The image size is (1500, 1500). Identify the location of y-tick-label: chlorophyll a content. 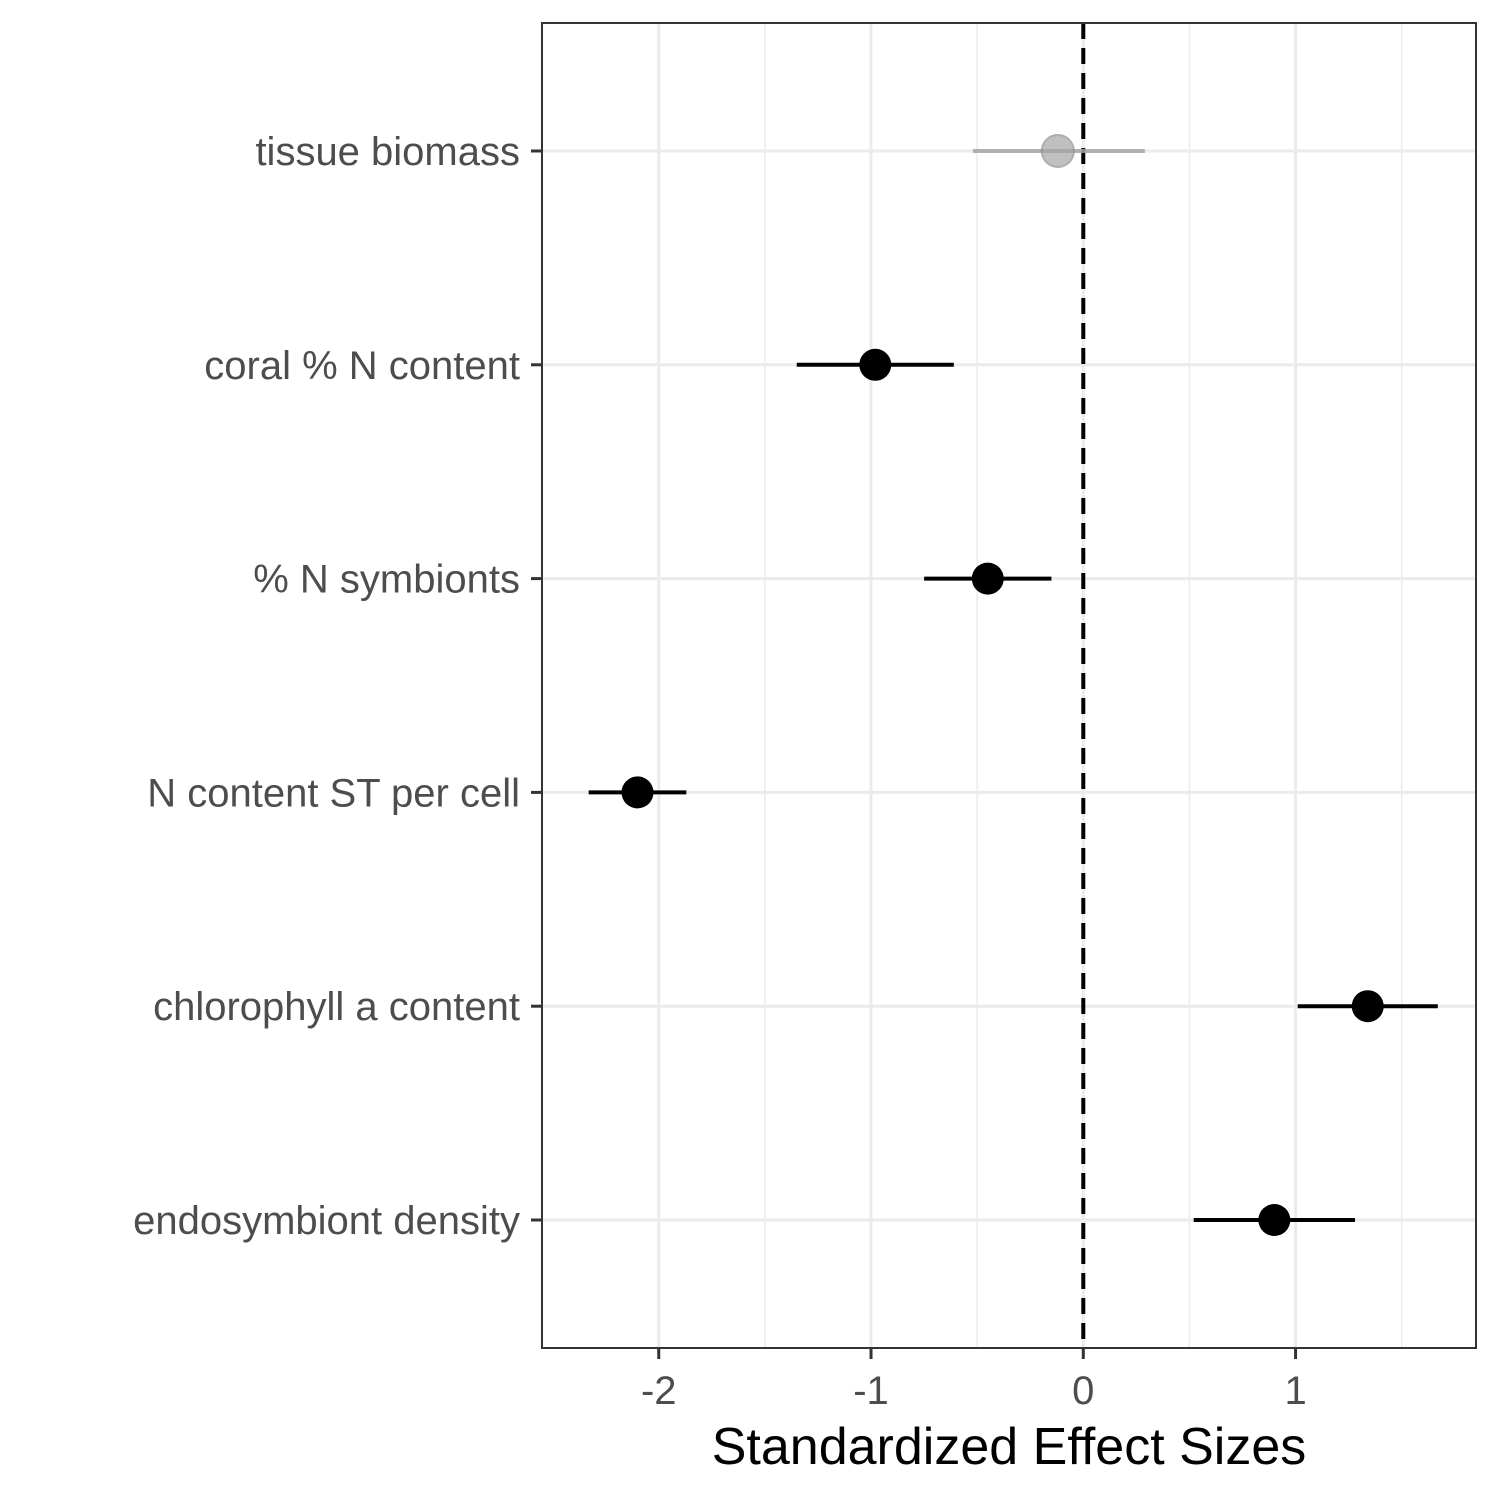
(336, 1007).